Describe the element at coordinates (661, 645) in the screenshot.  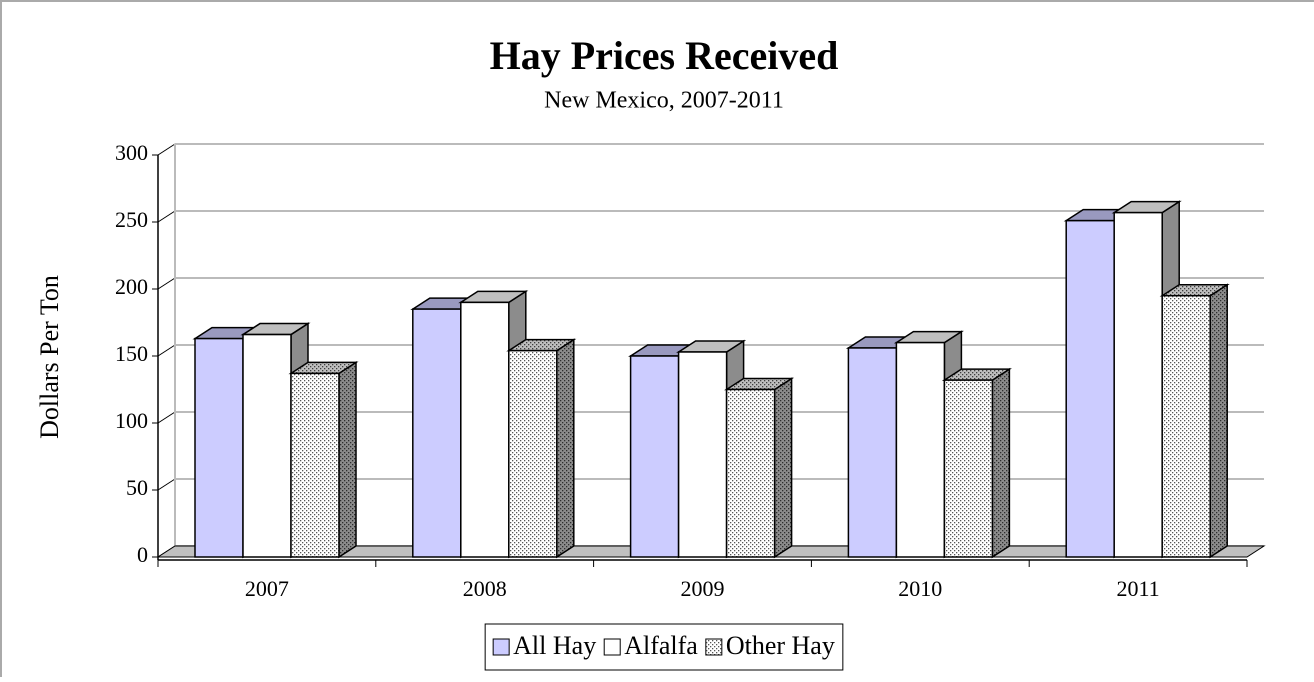
I see `legend-label: Alfalfa` at that location.